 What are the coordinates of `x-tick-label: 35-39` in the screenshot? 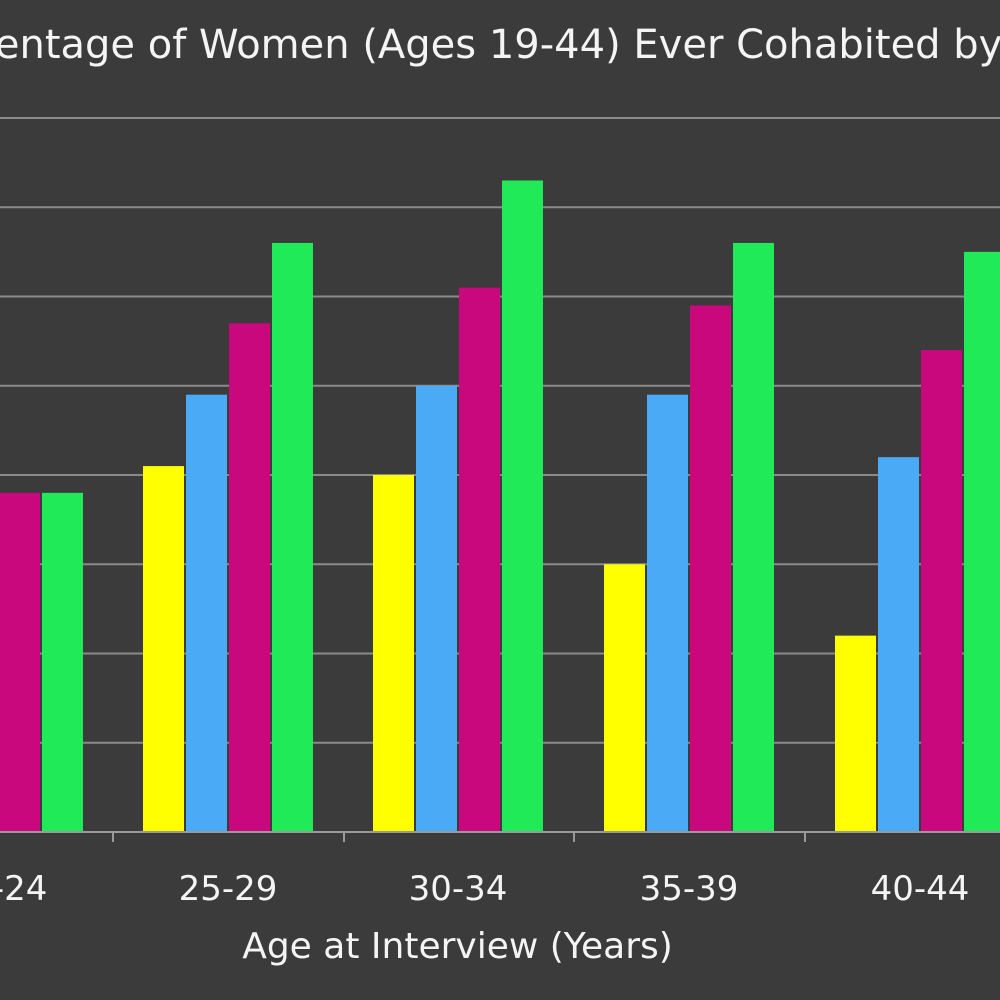 It's located at (689, 889).